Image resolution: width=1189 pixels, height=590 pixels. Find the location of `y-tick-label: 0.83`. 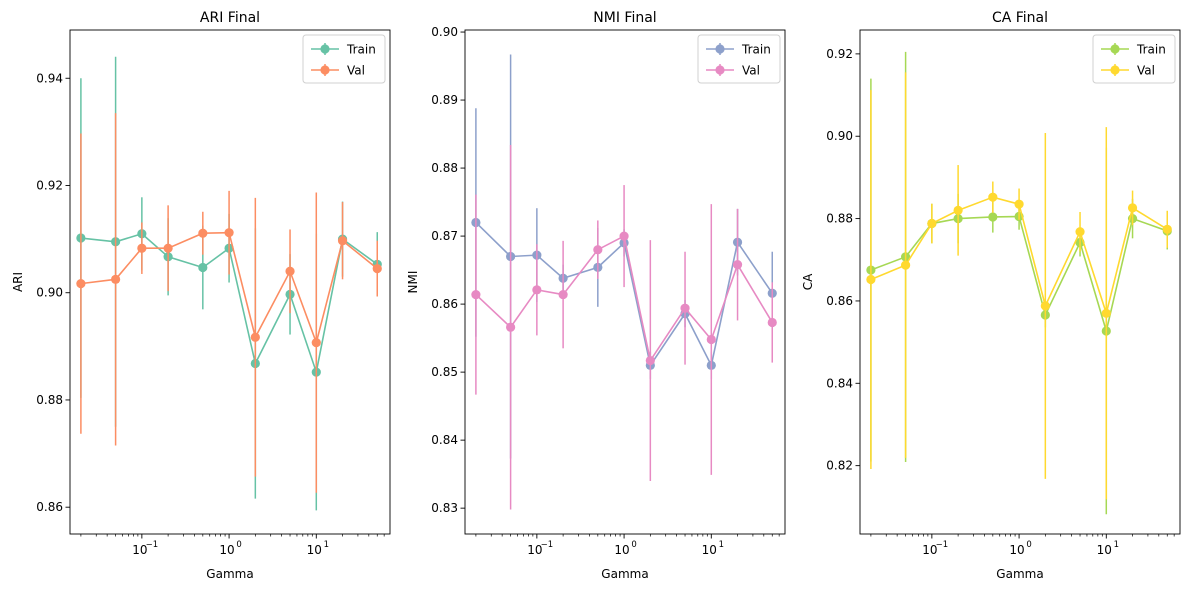

y-tick-label: 0.83 is located at coordinates (444, 508).